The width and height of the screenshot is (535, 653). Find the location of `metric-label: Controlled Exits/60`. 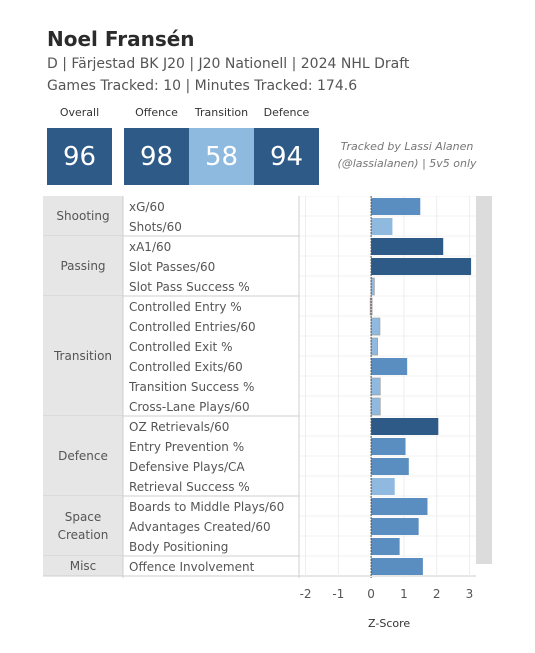

metric-label: Controlled Exits/60 is located at coordinates (186, 367).